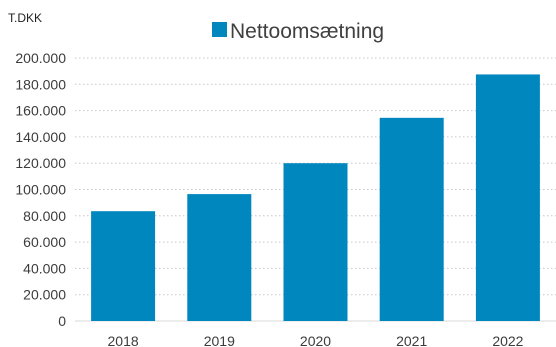 The image size is (556, 347). What do you see at coordinates (44, 295) in the screenshot?
I see `y-tick-label: 20.000` at bounding box center [44, 295].